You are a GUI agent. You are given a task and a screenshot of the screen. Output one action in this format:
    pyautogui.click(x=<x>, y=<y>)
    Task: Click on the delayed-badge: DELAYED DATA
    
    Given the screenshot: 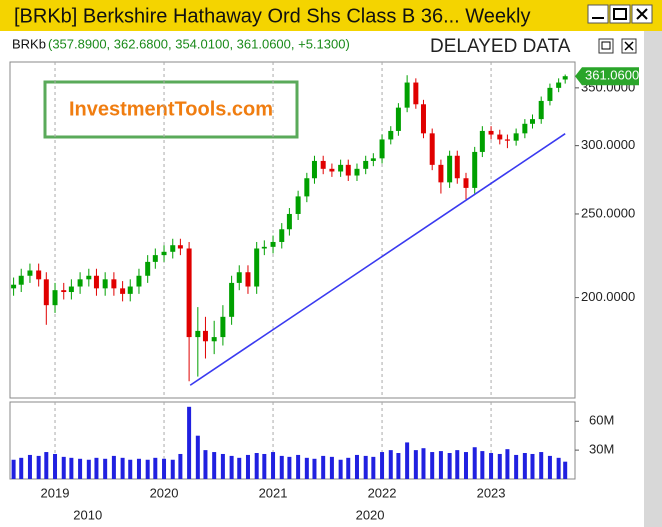 What is the action you would take?
    pyautogui.click(x=500, y=46)
    